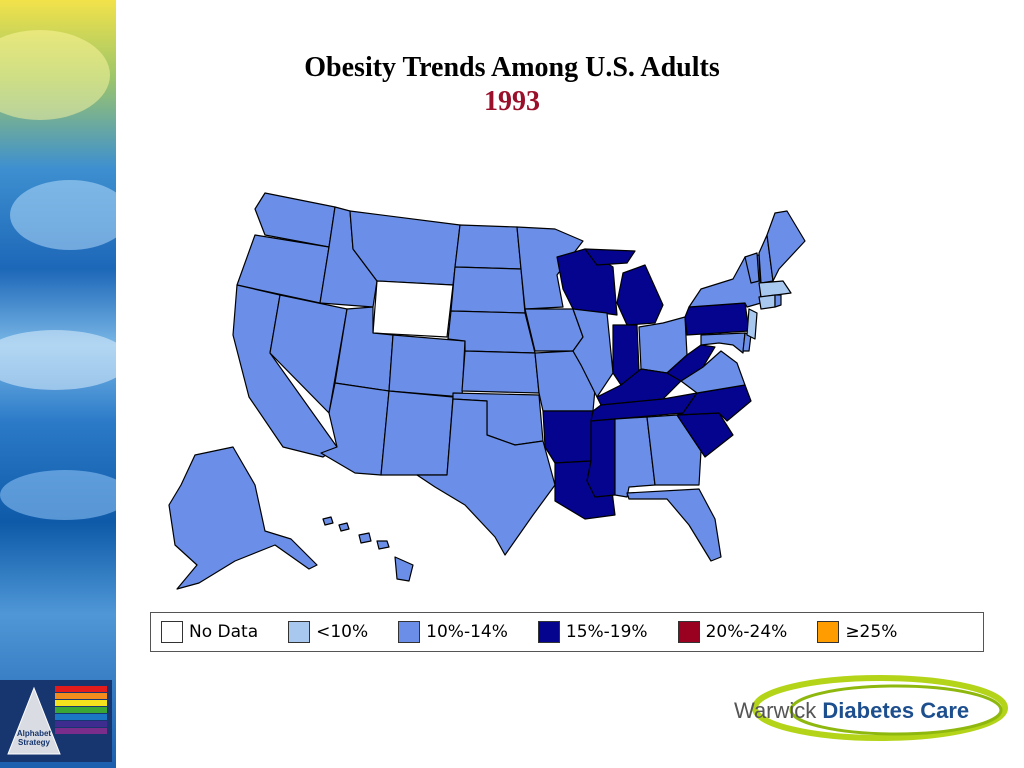  I want to click on year-label: 1993, so click(512, 101).